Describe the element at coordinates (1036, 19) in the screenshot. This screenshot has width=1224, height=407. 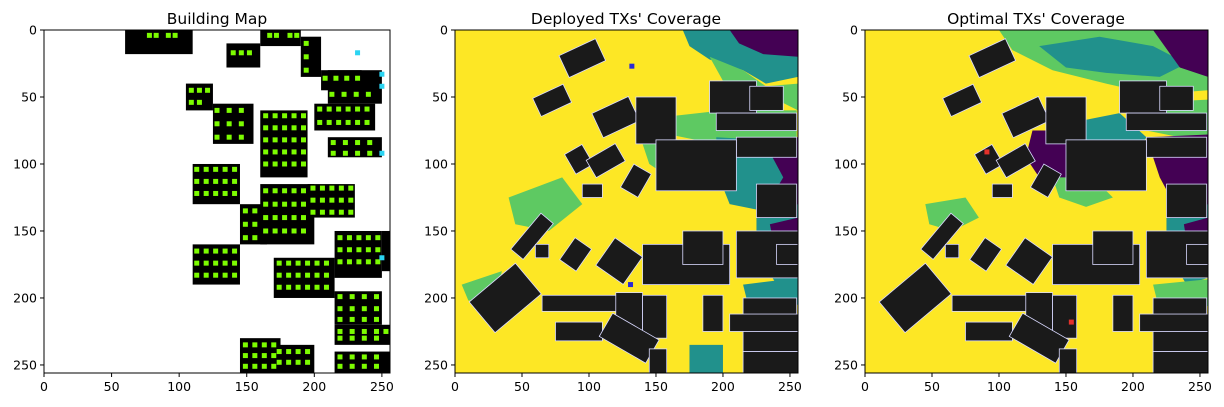
I see `optimal-coverage-title: Optimal TXs' Coverage` at that location.